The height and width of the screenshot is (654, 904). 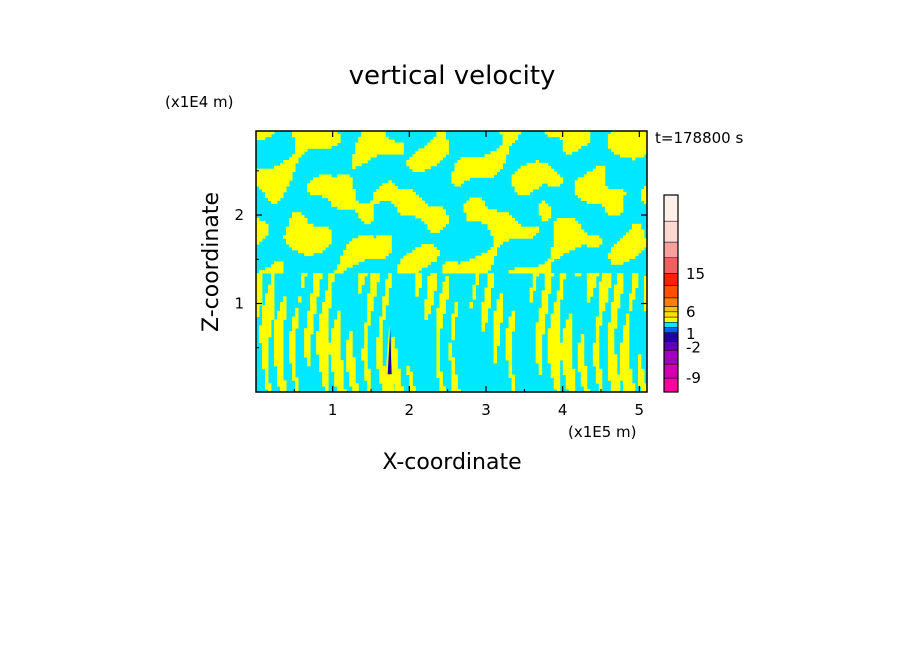 What do you see at coordinates (695, 274) in the screenshot?
I see `colorbar-label: 15` at bounding box center [695, 274].